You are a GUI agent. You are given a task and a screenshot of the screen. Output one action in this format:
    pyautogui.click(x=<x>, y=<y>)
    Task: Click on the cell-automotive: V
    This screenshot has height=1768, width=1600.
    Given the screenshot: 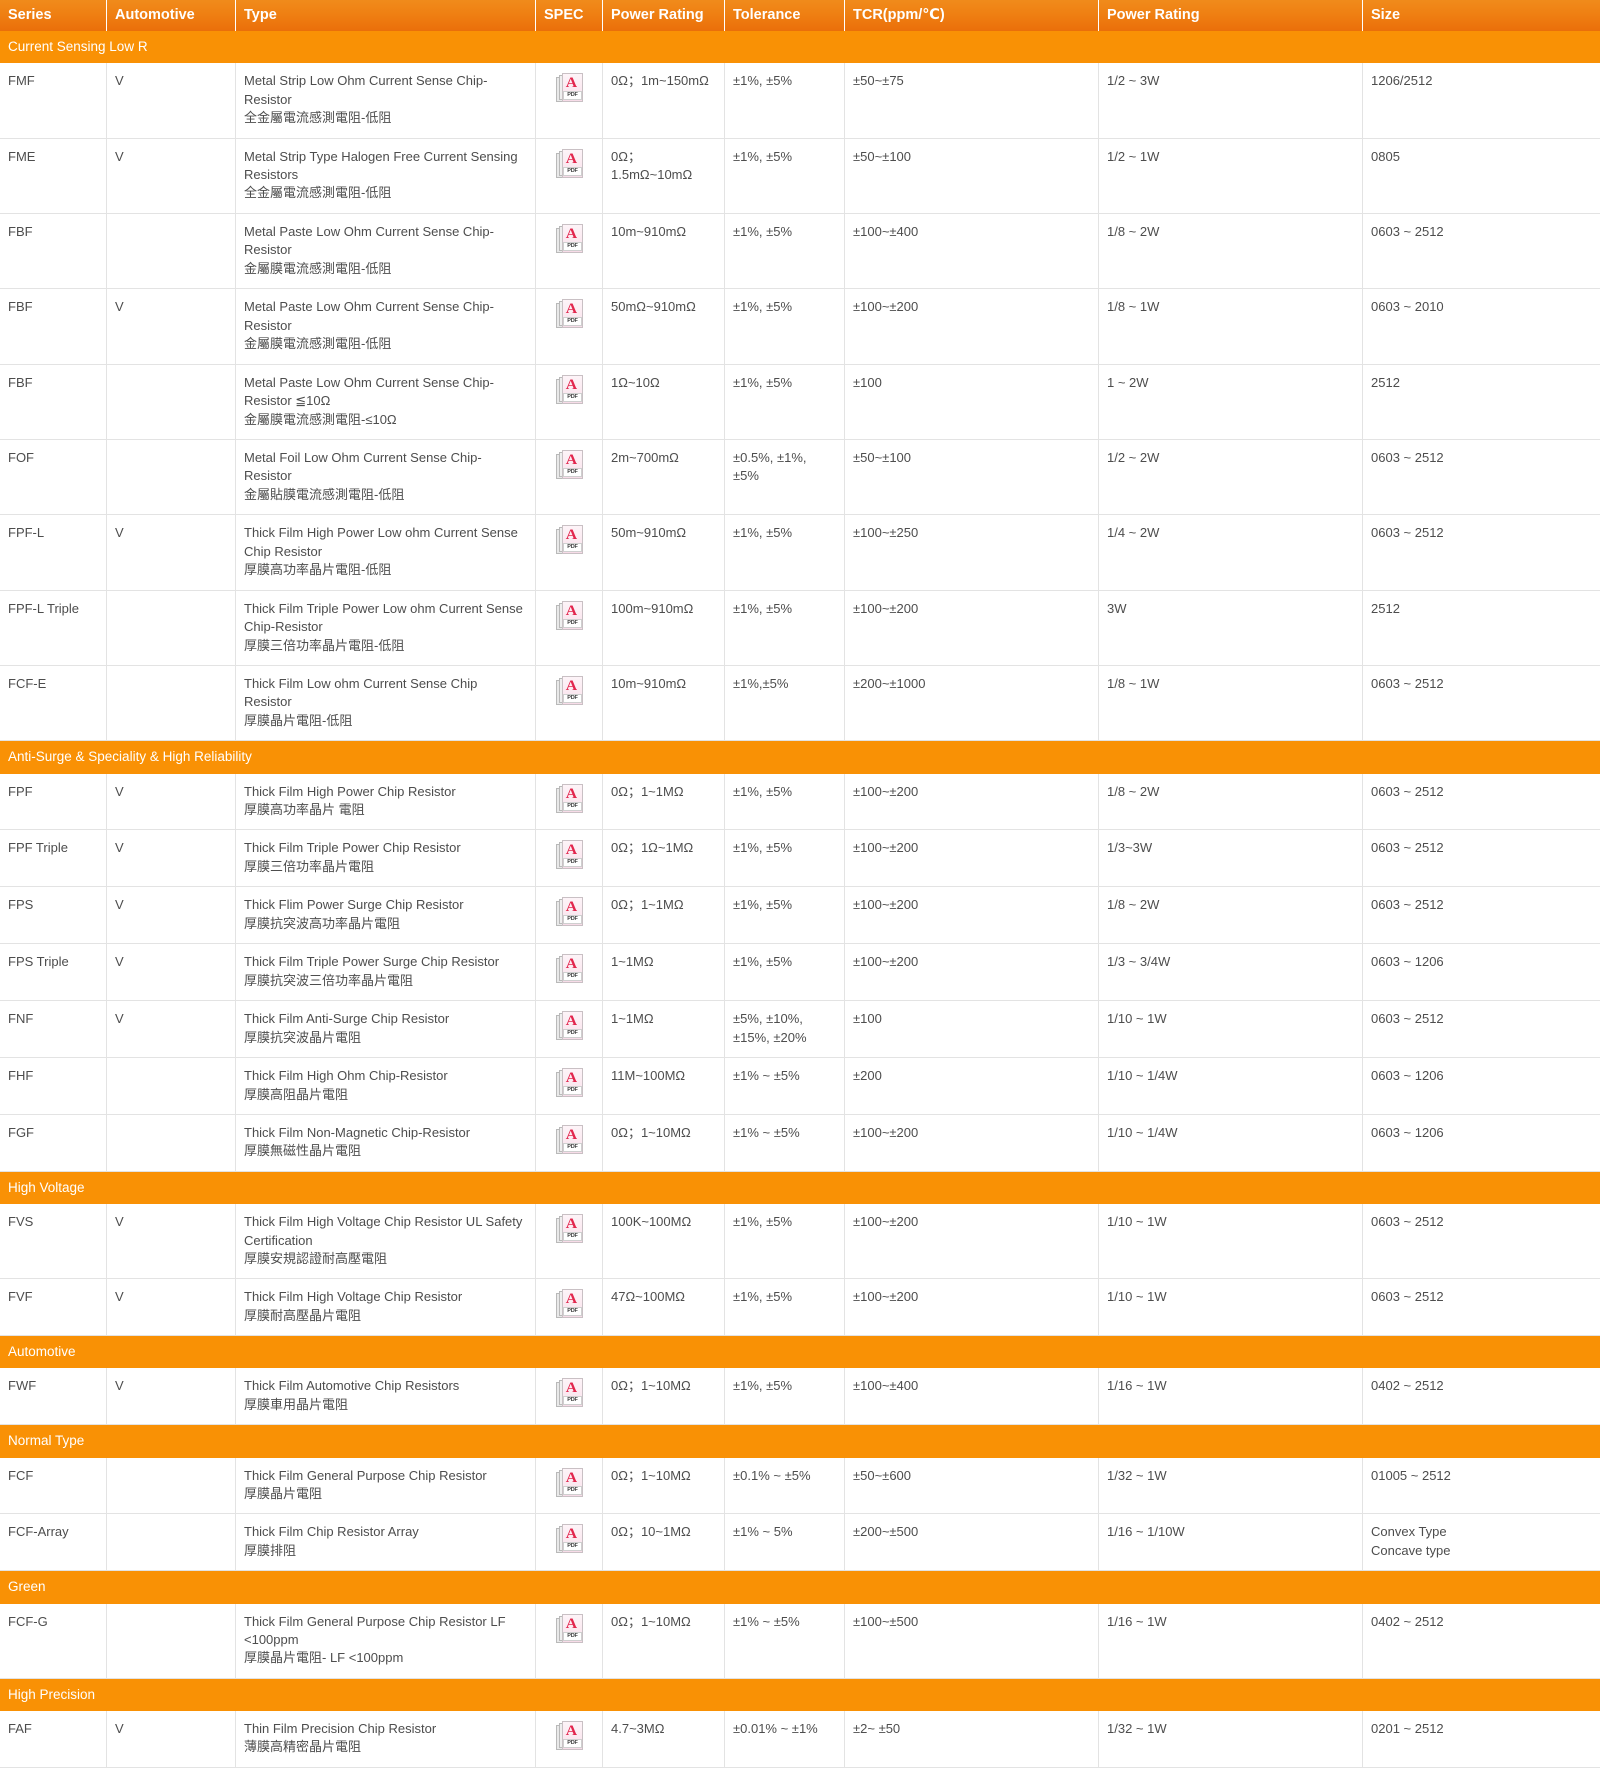 What is the action you would take?
    pyautogui.click(x=171, y=858)
    